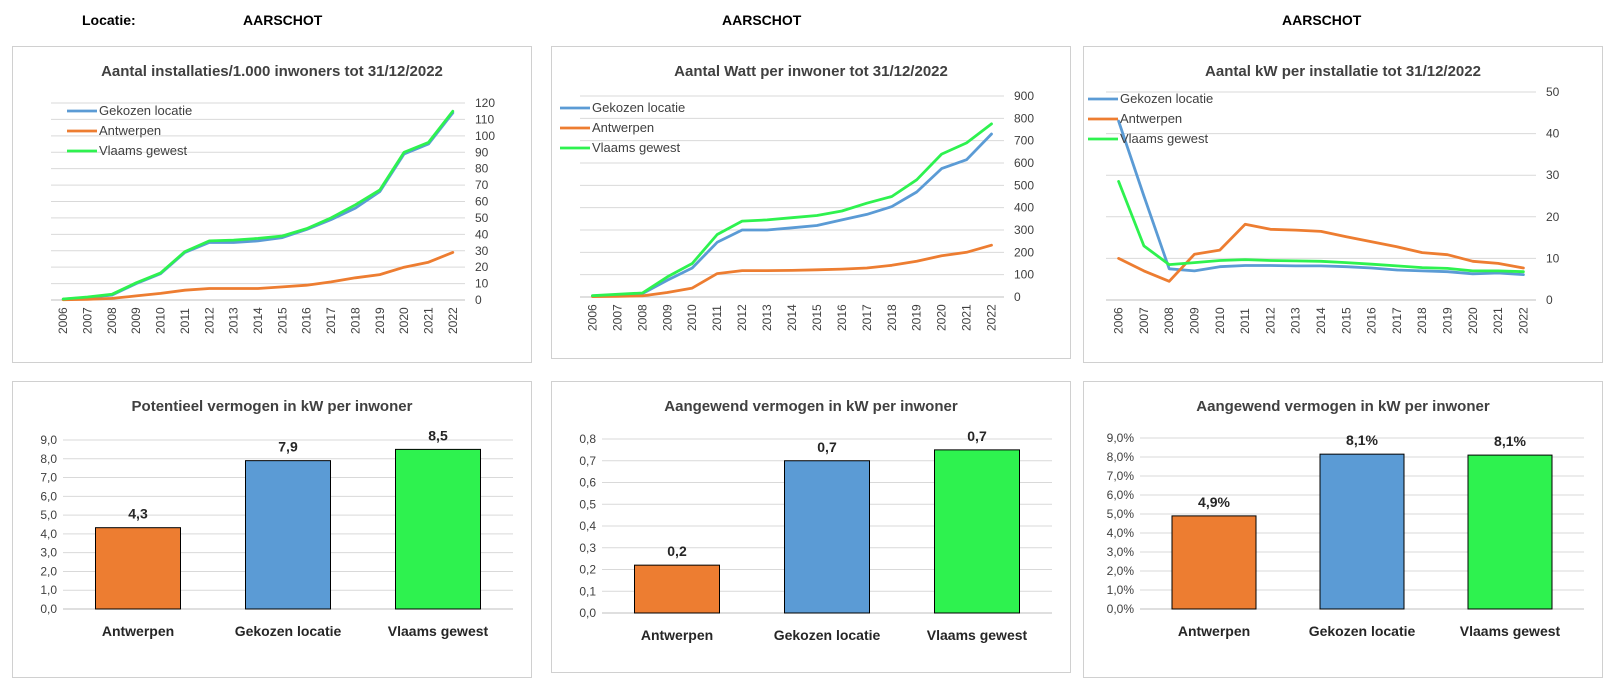 The width and height of the screenshot is (1616, 688). What do you see at coordinates (48, 515) in the screenshot?
I see `y-tick-label: 5,0` at bounding box center [48, 515].